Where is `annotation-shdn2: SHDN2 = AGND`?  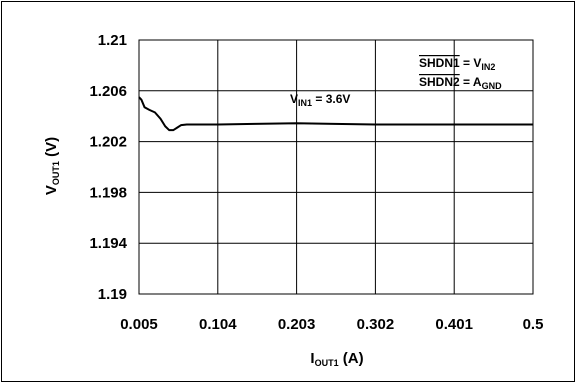
annotation-shdn2: SHDN2 = AGND is located at coordinates (460, 83).